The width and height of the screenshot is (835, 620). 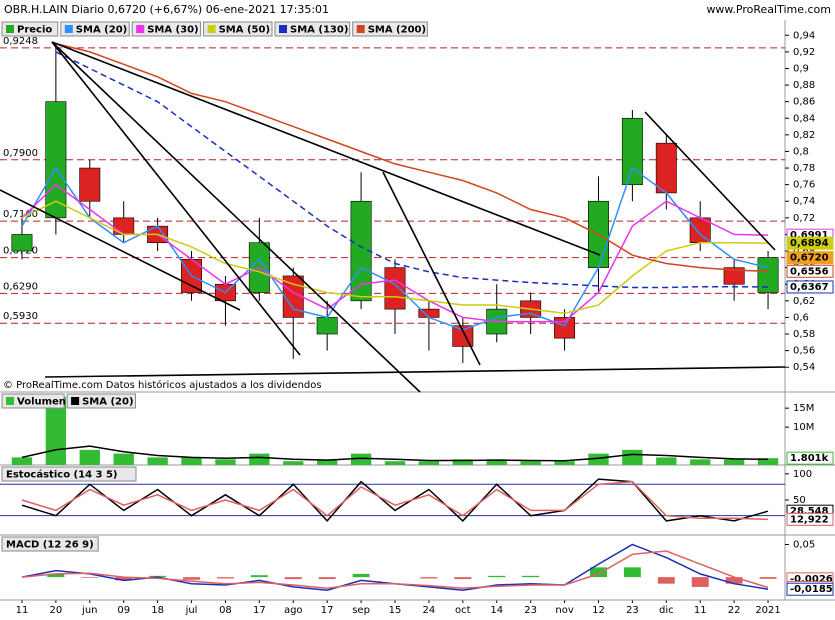 I want to click on value-tag-label: 0,6720, so click(x=809, y=258).